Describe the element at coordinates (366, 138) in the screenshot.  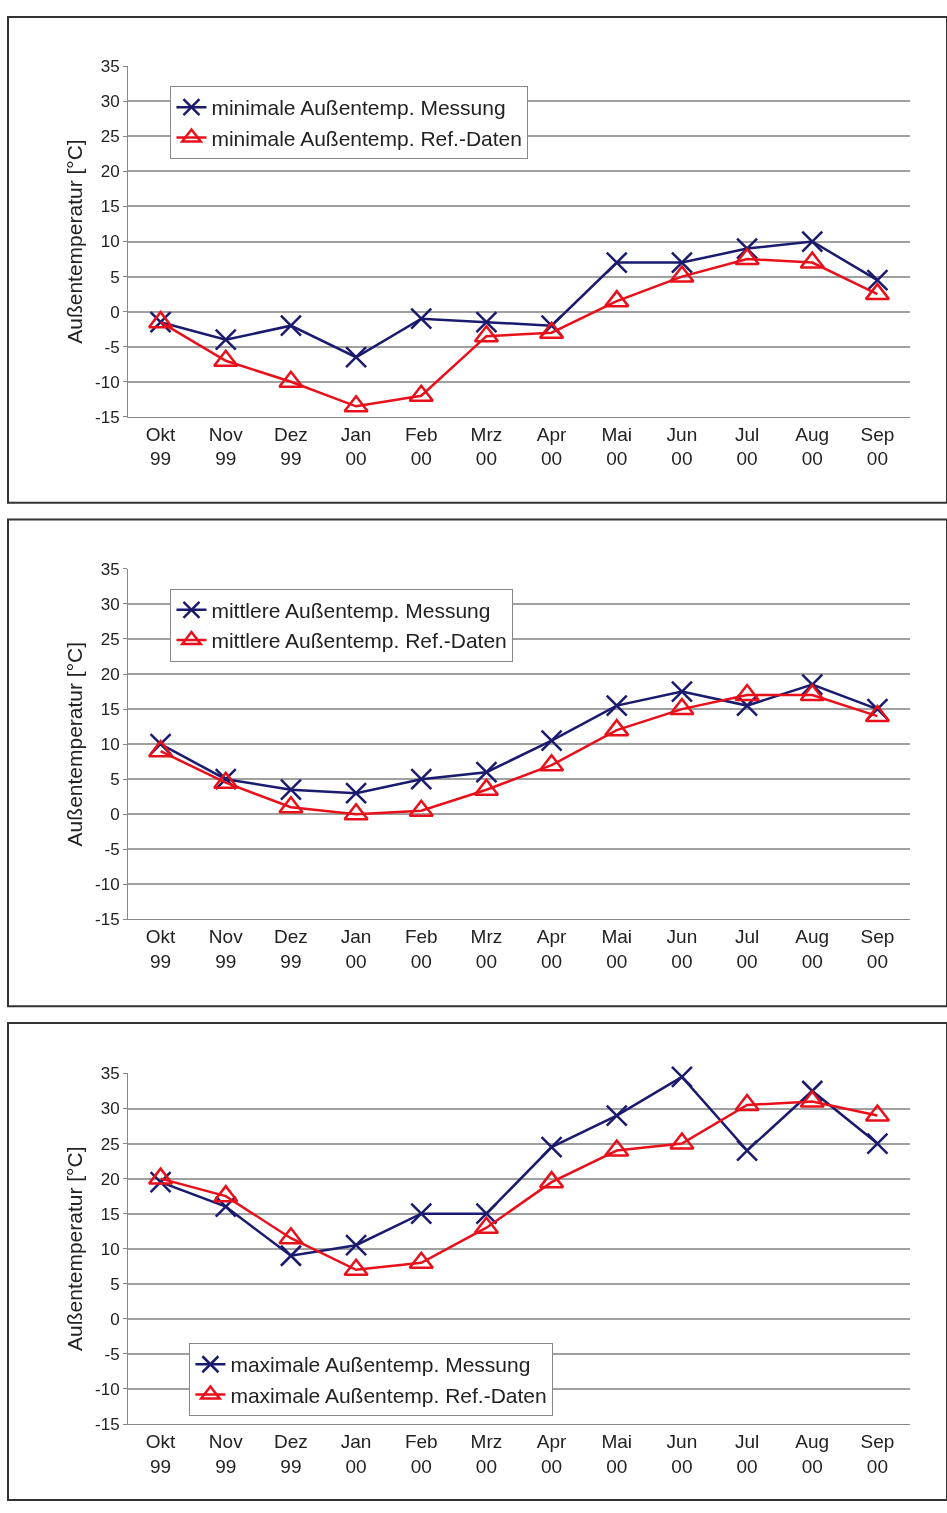
I see `legend-label: minimale Außentemp. Ref.-Daten` at that location.